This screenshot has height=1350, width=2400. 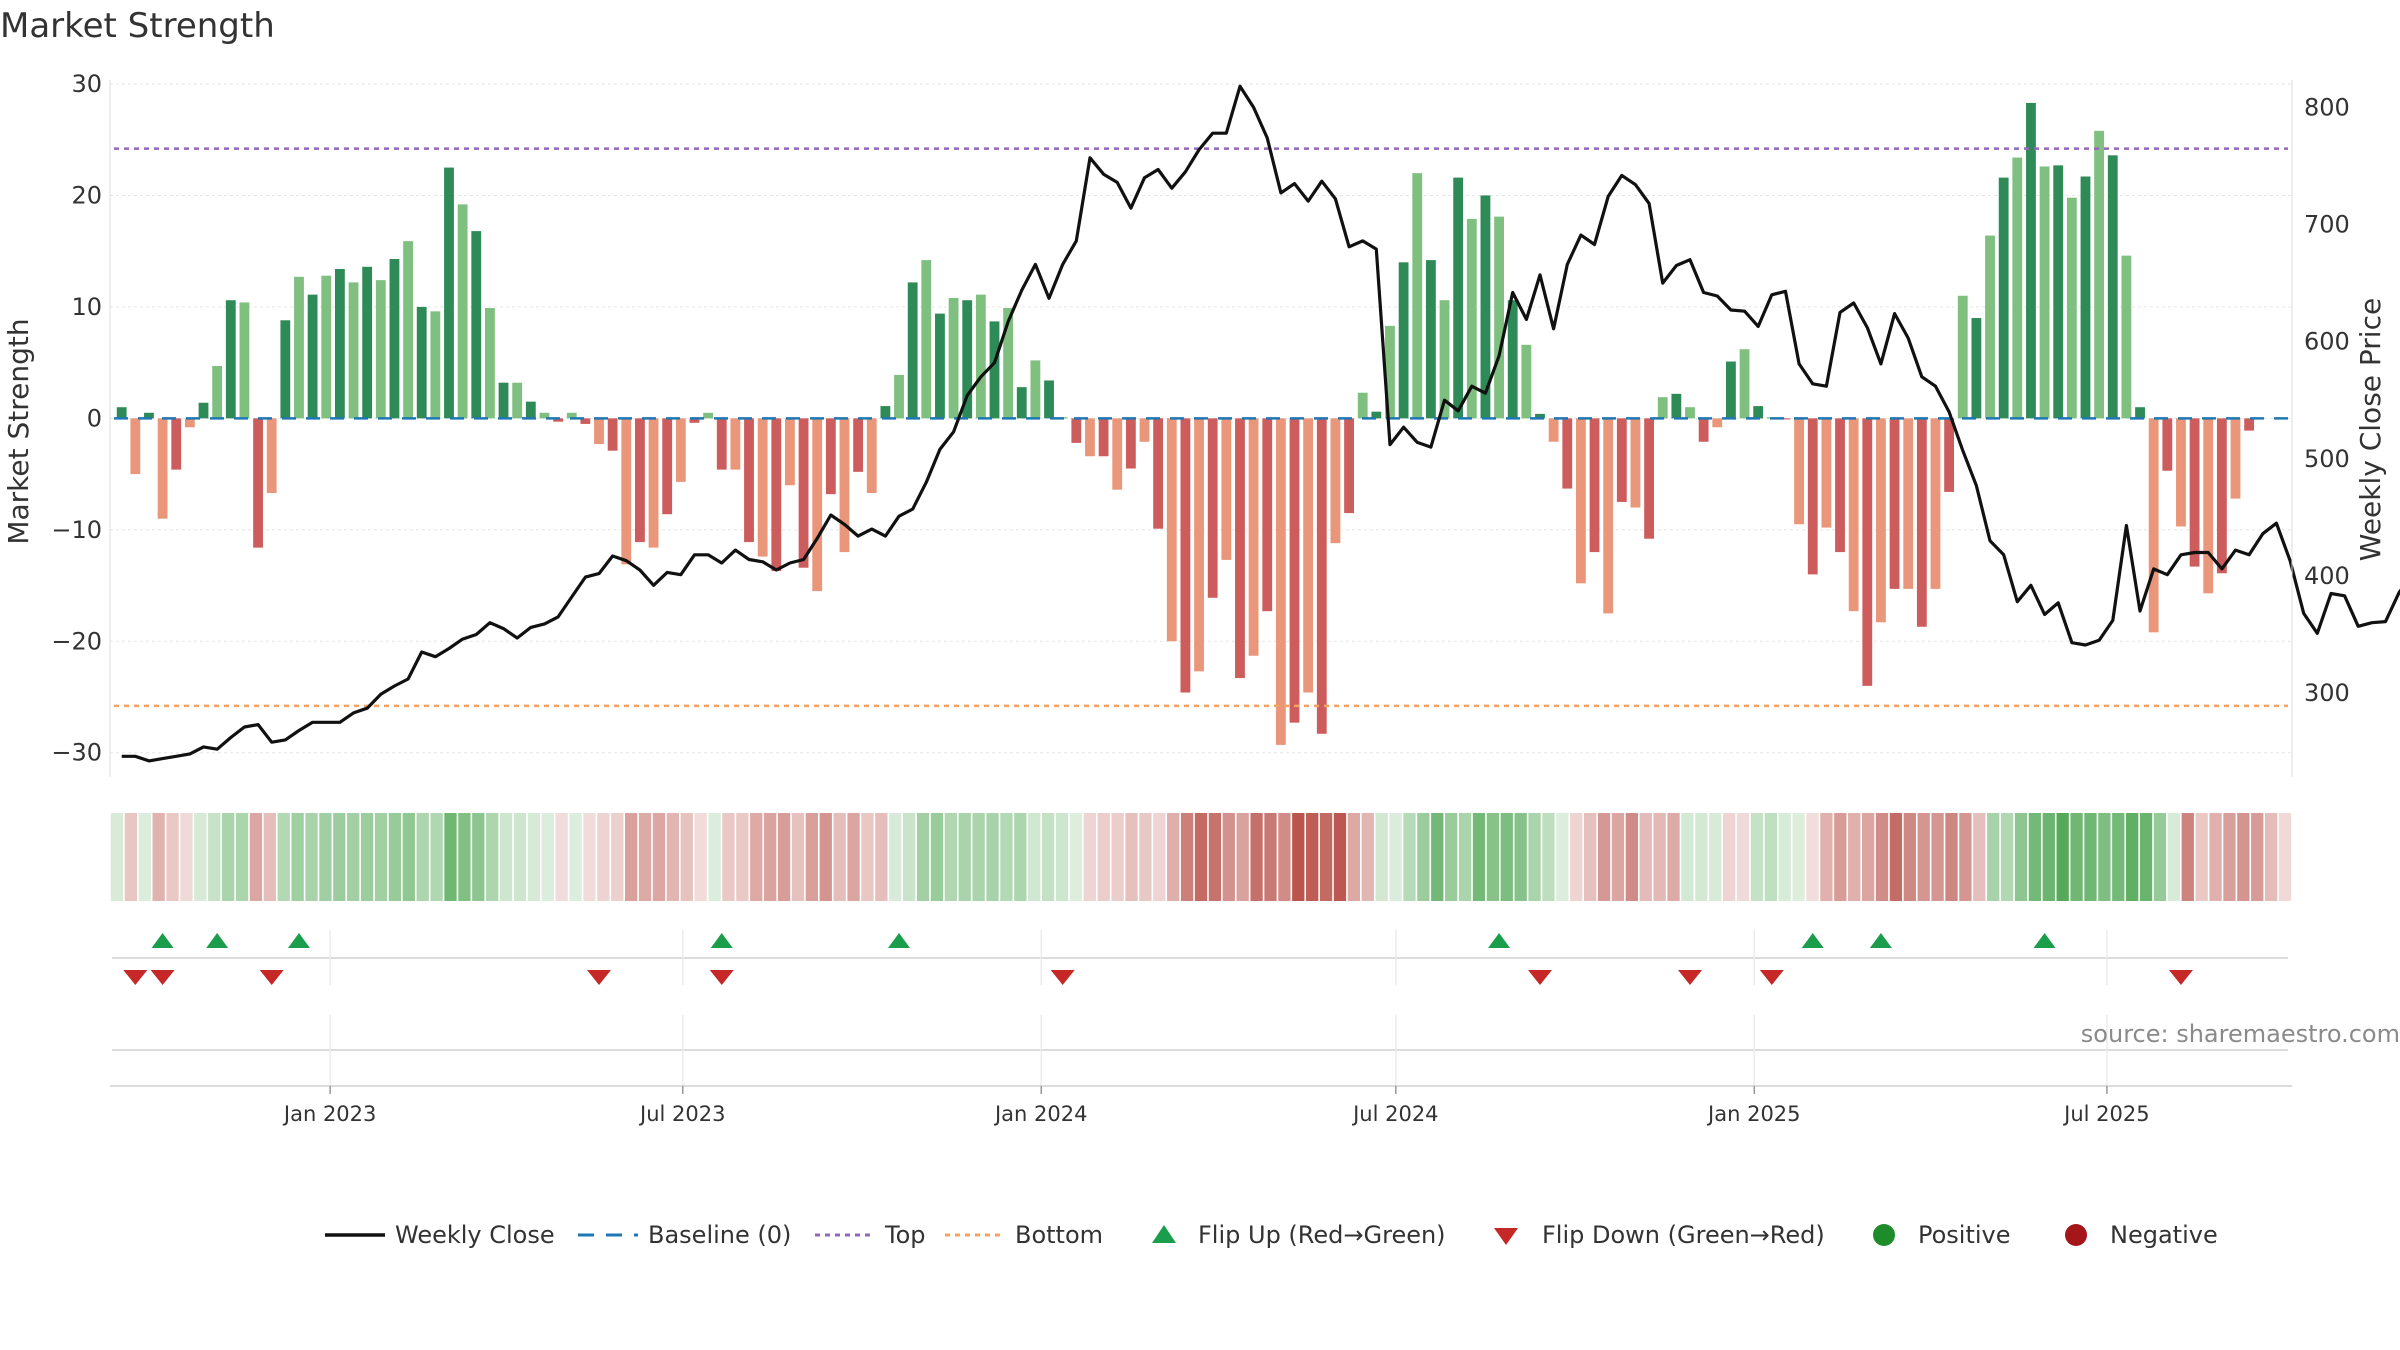 I want to click on y2-tick-label: 700, so click(x=2327, y=225).